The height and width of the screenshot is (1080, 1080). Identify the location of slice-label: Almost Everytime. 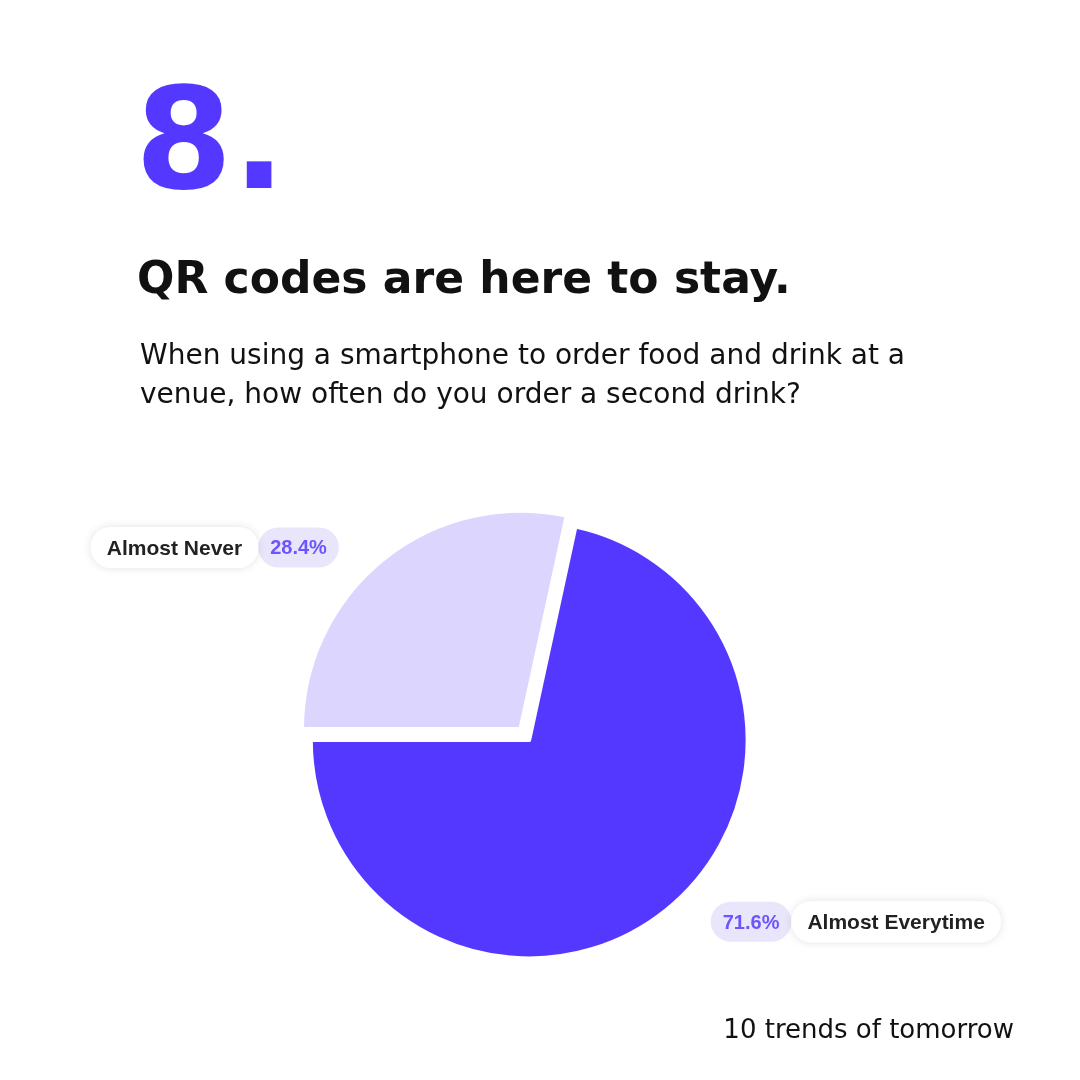
(896, 922).